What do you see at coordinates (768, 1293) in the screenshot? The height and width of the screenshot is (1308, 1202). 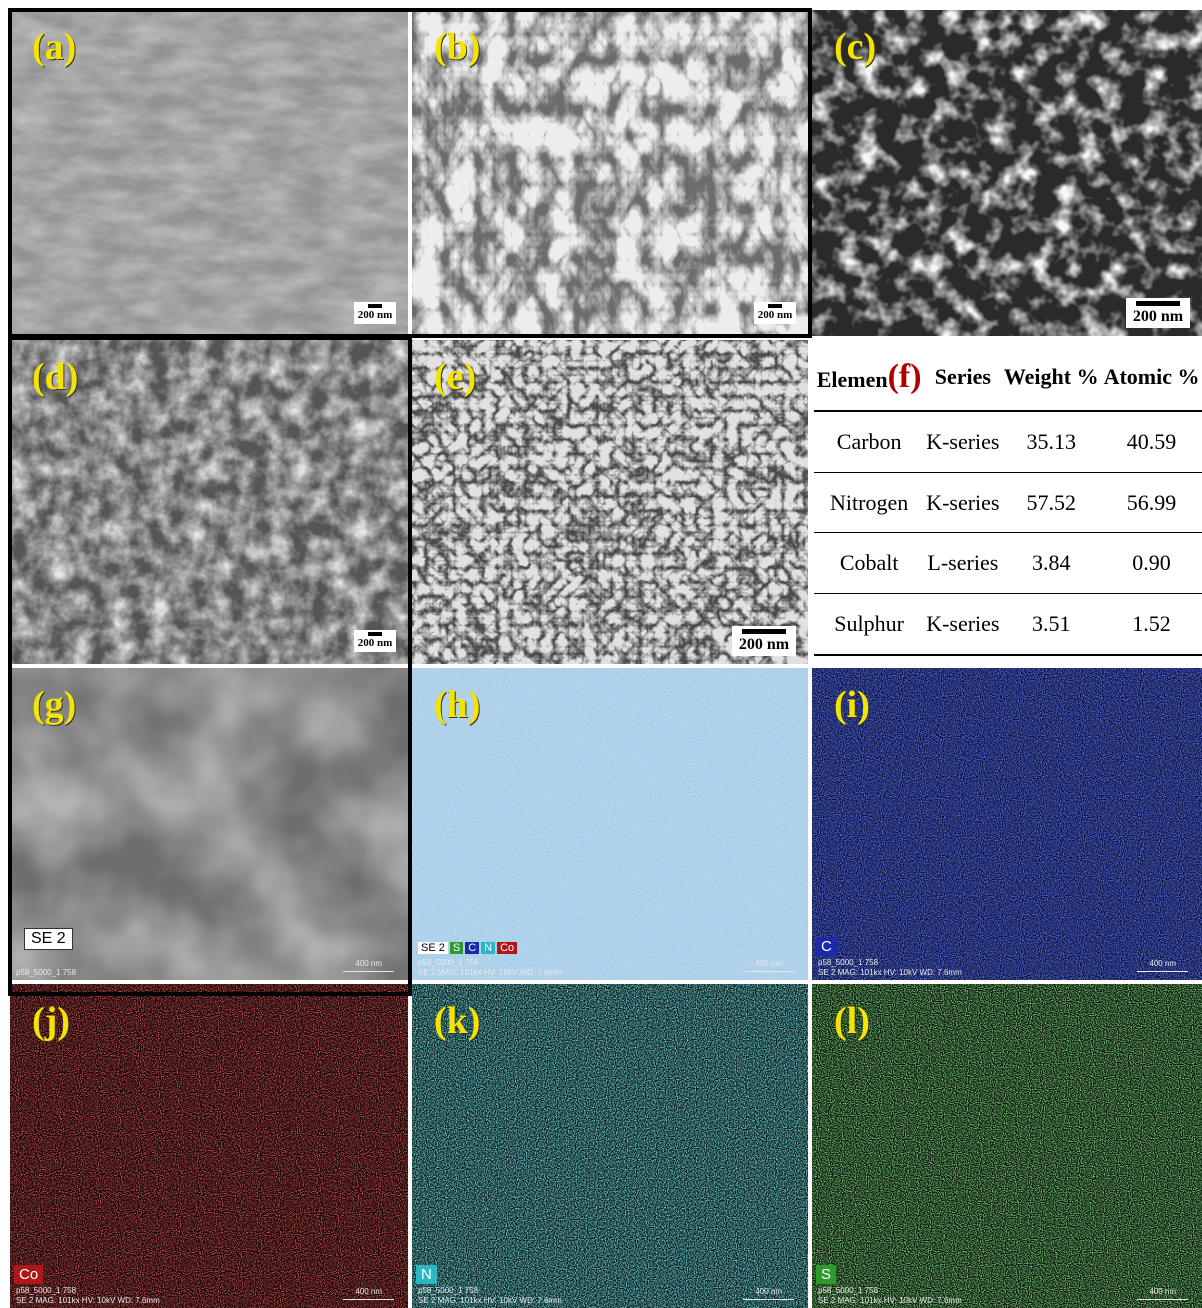 I see `scale-bar-k: 400 nm` at bounding box center [768, 1293].